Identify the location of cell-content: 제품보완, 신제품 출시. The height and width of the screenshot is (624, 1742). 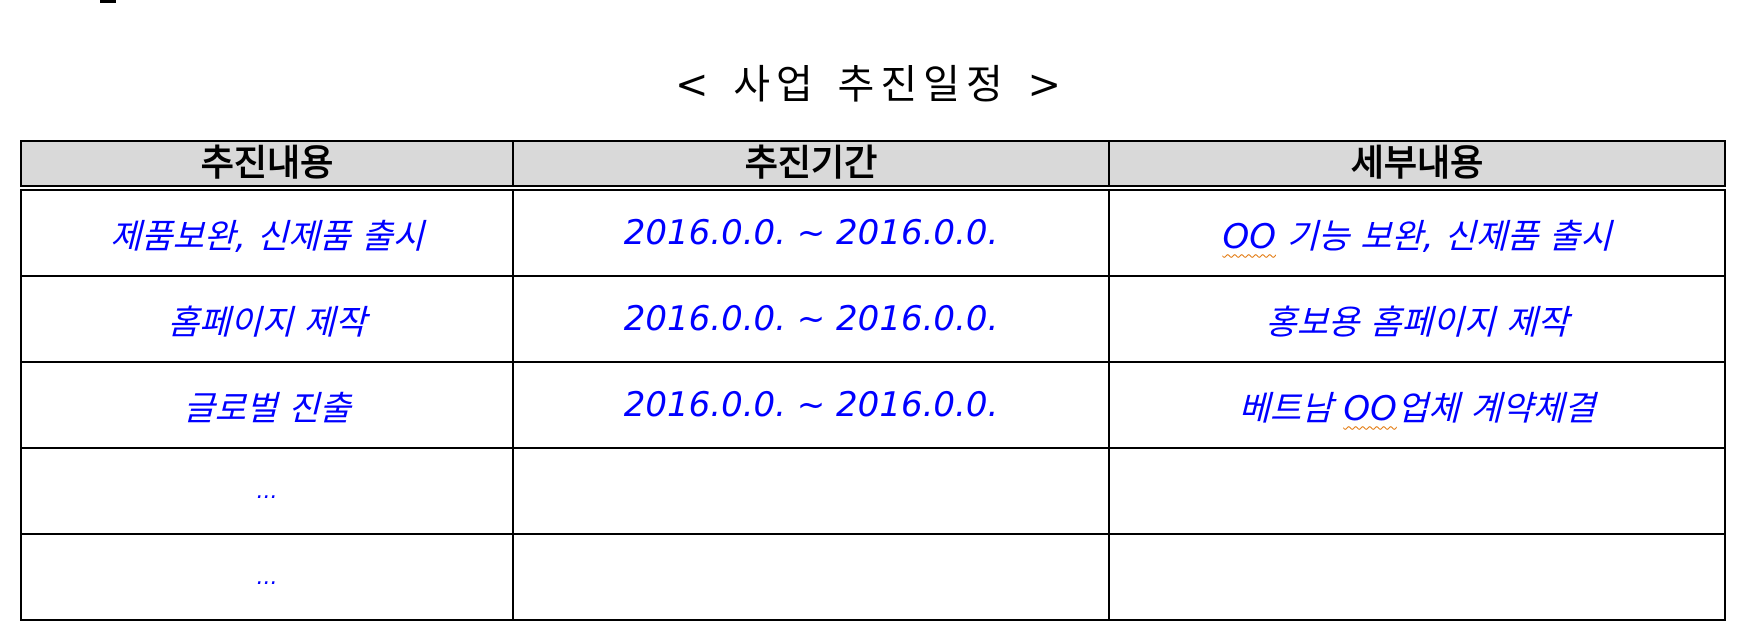
(267, 232).